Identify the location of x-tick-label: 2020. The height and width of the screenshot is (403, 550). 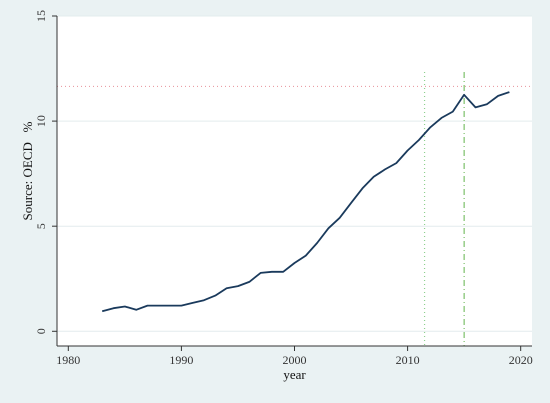
(521, 360).